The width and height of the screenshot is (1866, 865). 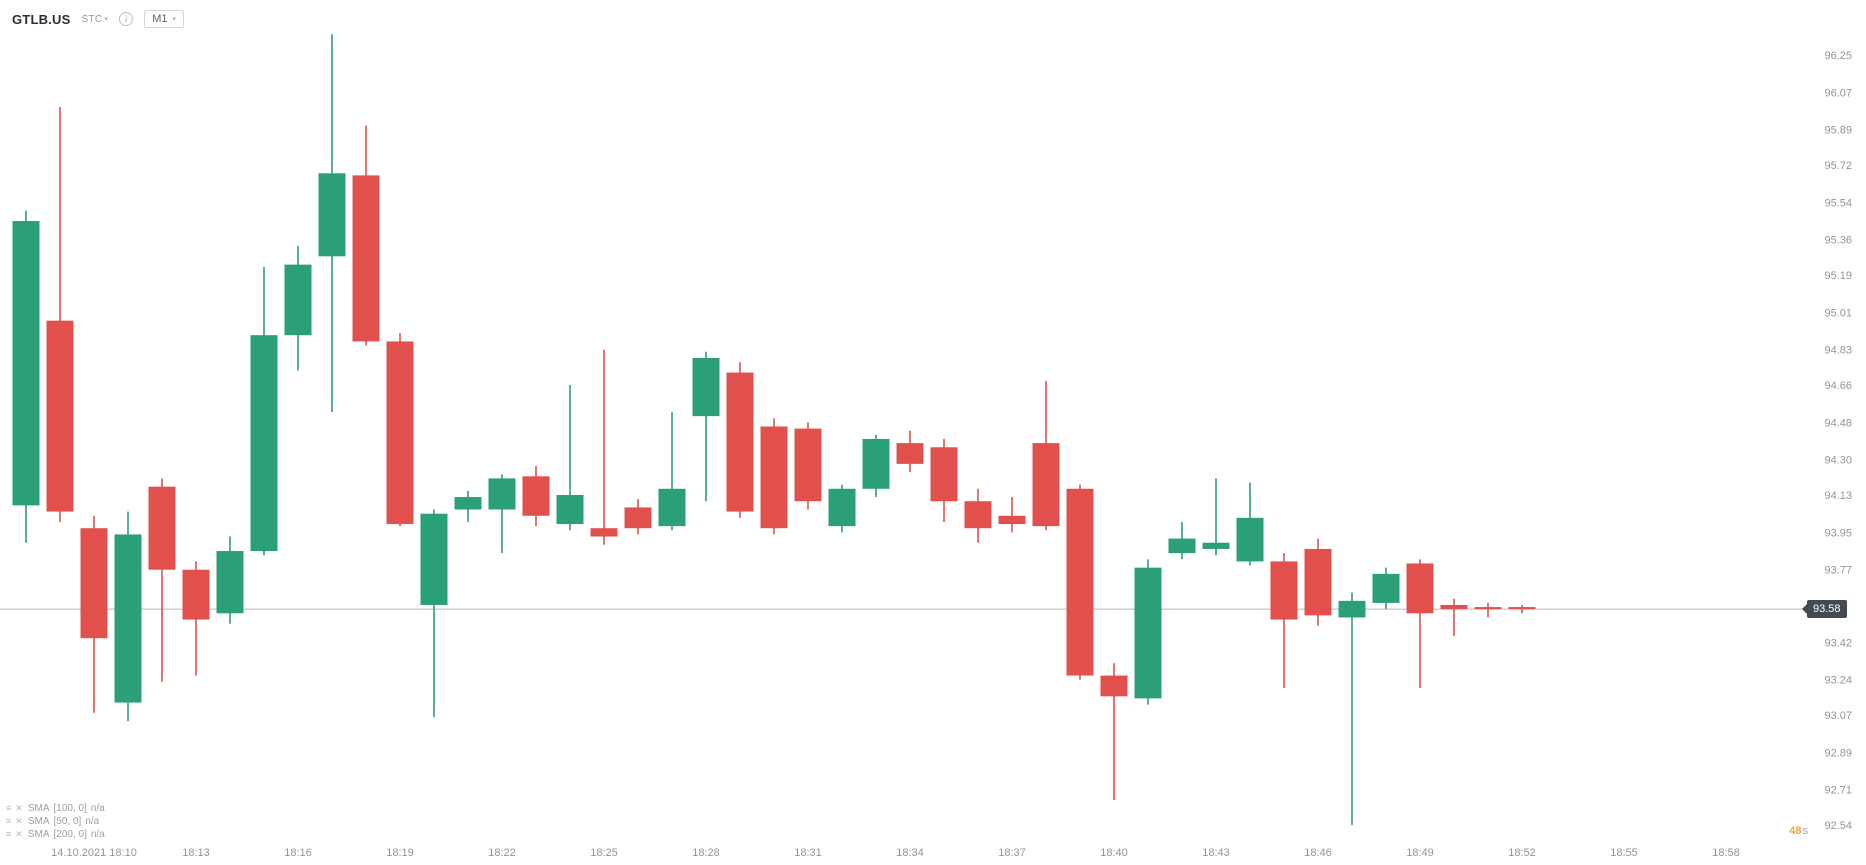 I want to click on time-tick-label: 18:52, so click(x=1522, y=853).